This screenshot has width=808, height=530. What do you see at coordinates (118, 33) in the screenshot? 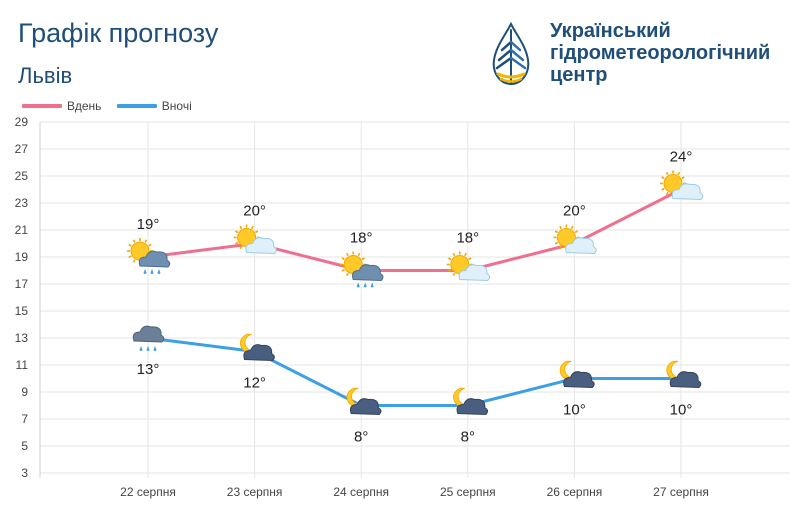
I see `page-title: Графік прогнозу` at bounding box center [118, 33].